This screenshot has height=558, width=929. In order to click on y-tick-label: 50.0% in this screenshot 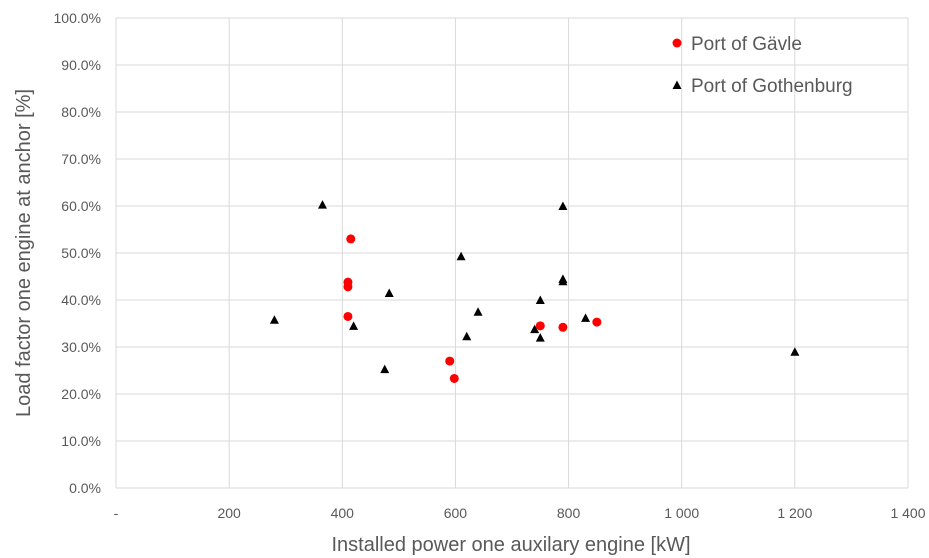, I will do `click(81, 253)`.